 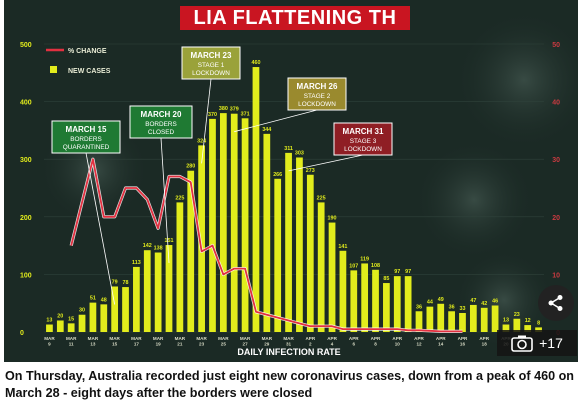 What do you see at coordinates (288, 149) in the screenshot?
I see `bar-value-label: 311` at bounding box center [288, 149].